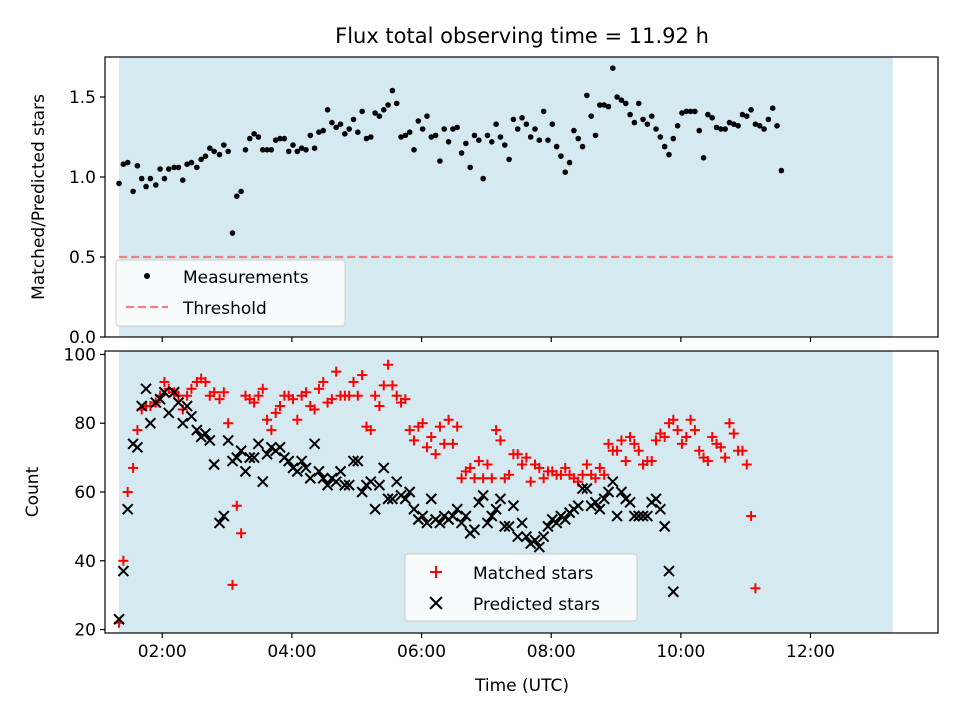 This screenshot has width=960, height=720. Describe the element at coordinates (536, 605) in the screenshot. I see `legend-predicted-label: Predicted stars` at that location.